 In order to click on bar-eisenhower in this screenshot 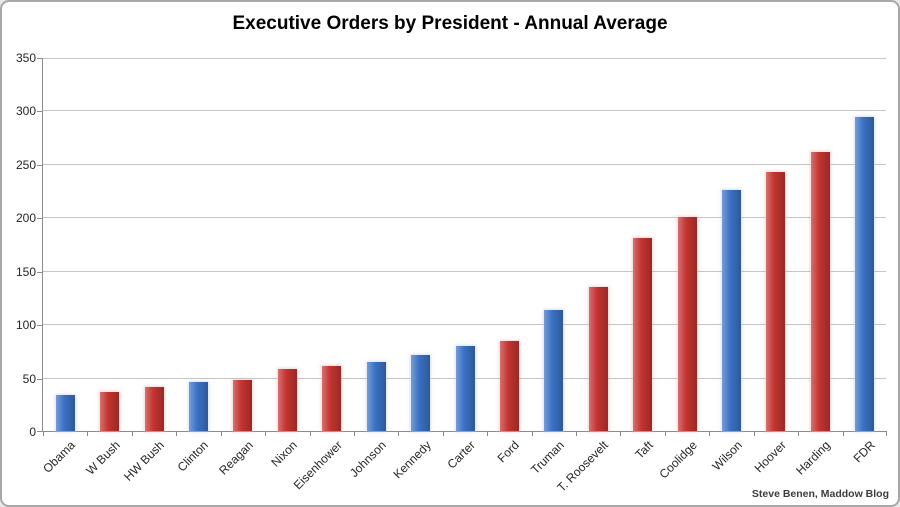, I will do `click(331, 398)`.